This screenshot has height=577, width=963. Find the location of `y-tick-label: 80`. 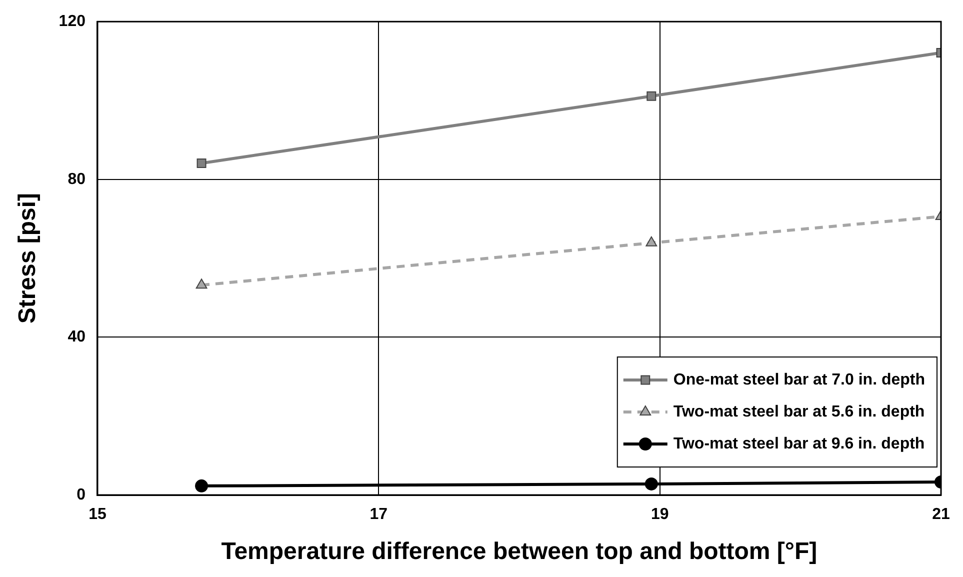

y-tick-label: 80 is located at coordinates (77, 179).